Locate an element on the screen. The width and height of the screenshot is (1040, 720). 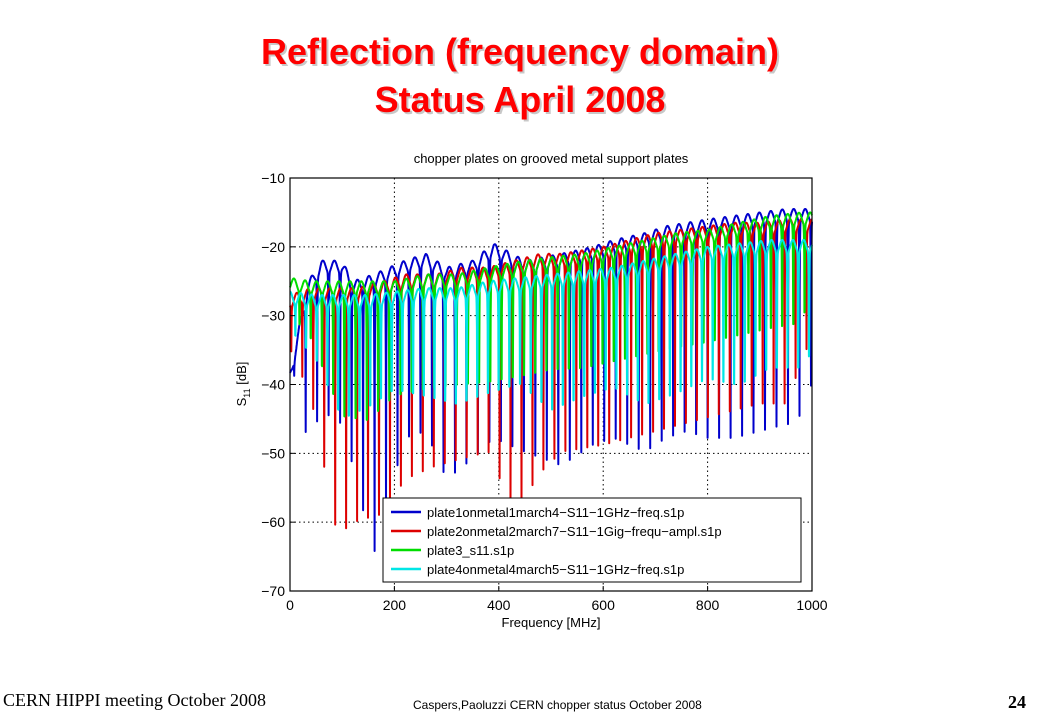
x-tick-label: 0 is located at coordinates (290, 605).